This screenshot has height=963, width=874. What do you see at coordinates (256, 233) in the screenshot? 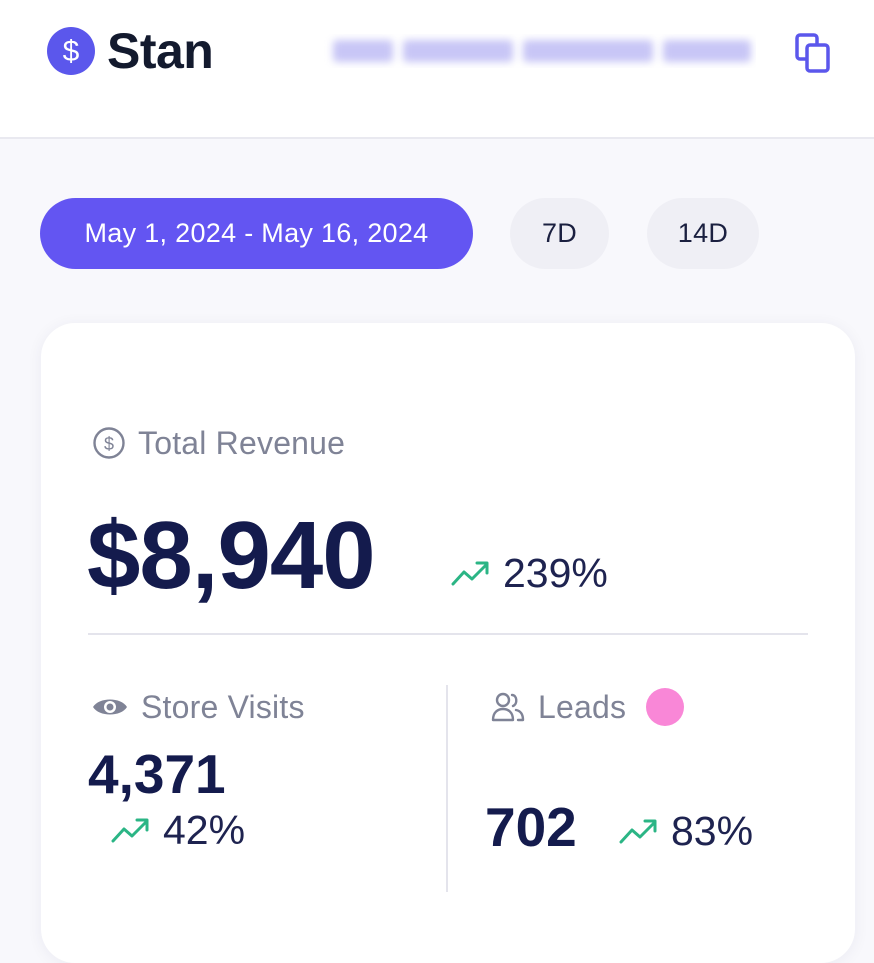
I see `date-range-button: May 1, 2024 - May 16, 2024` at bounding box center [256, 233].